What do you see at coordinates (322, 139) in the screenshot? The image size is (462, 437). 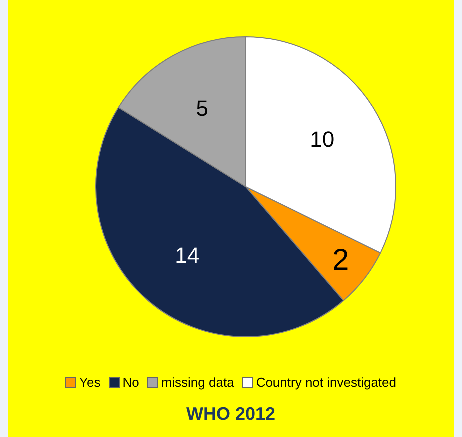 I see `data-label: 10` at bounding box center [322, 139].